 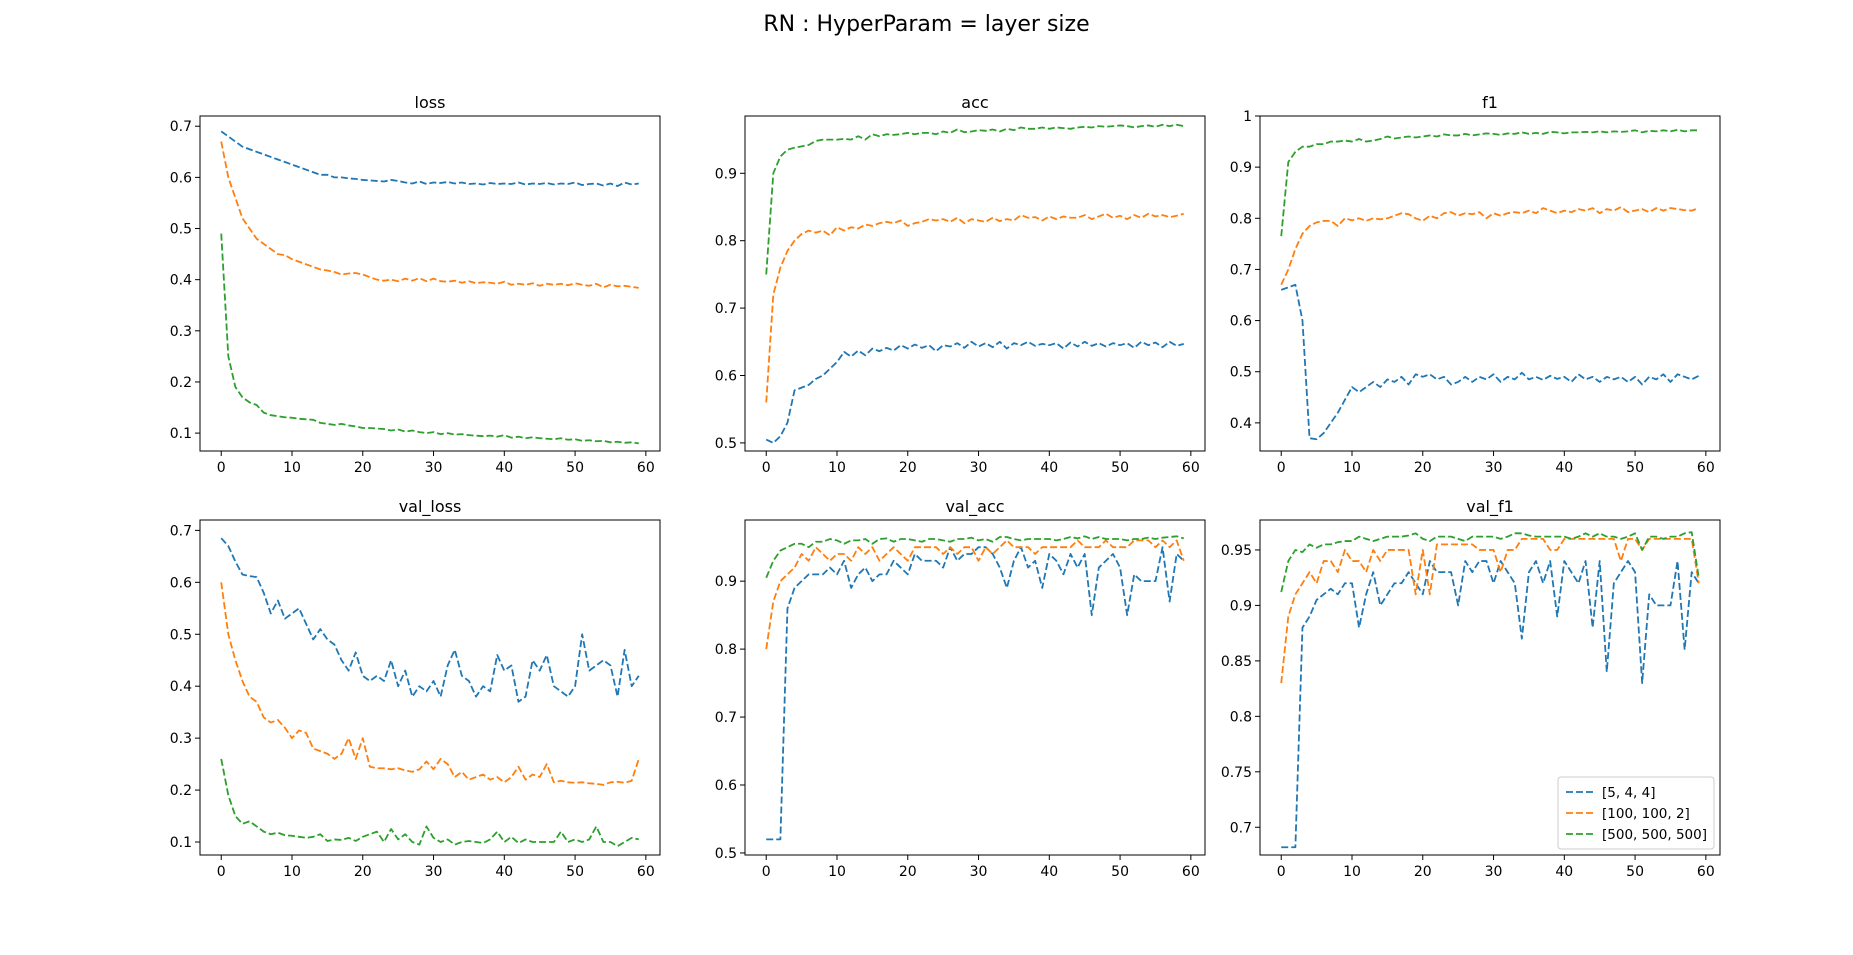 What do you see at coordinates (1247, 117) in the screenshot?
I see `y-tick-label: 1` at bounding box center [1247, 117].